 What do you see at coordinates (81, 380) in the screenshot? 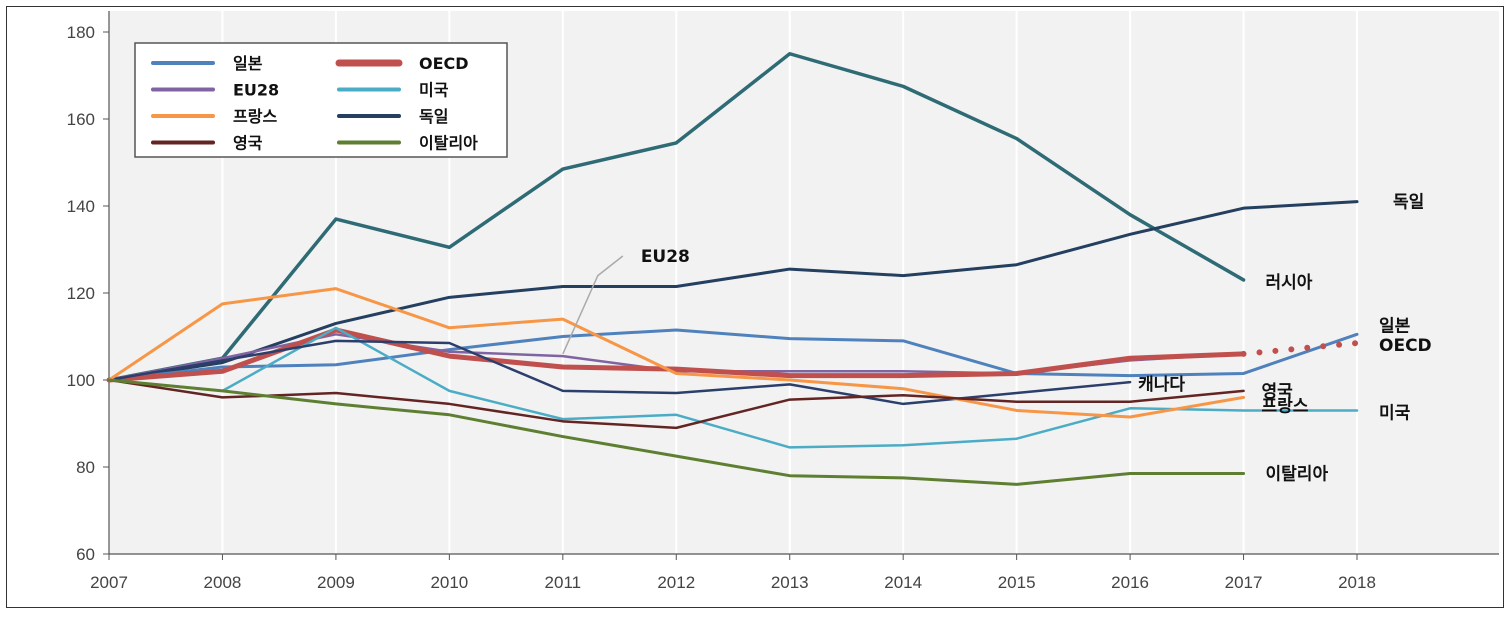
I see `y-tick-label-100: 100` at bounding box center [81, 380].